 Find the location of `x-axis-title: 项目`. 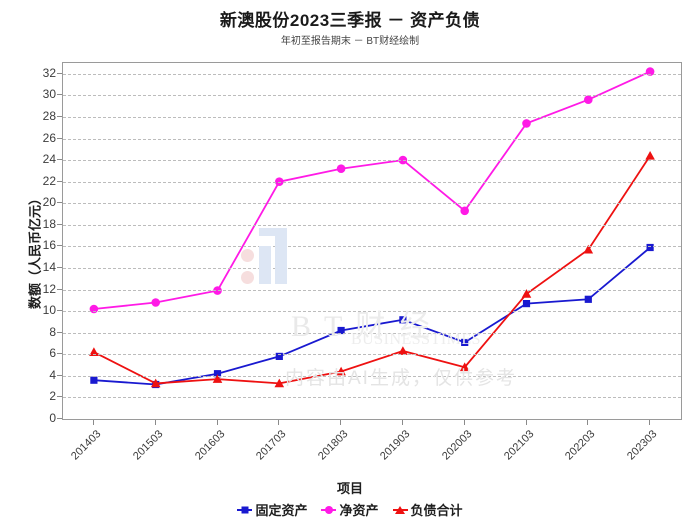

x-axis-title: 项目 is located at coordinates (349, 488).